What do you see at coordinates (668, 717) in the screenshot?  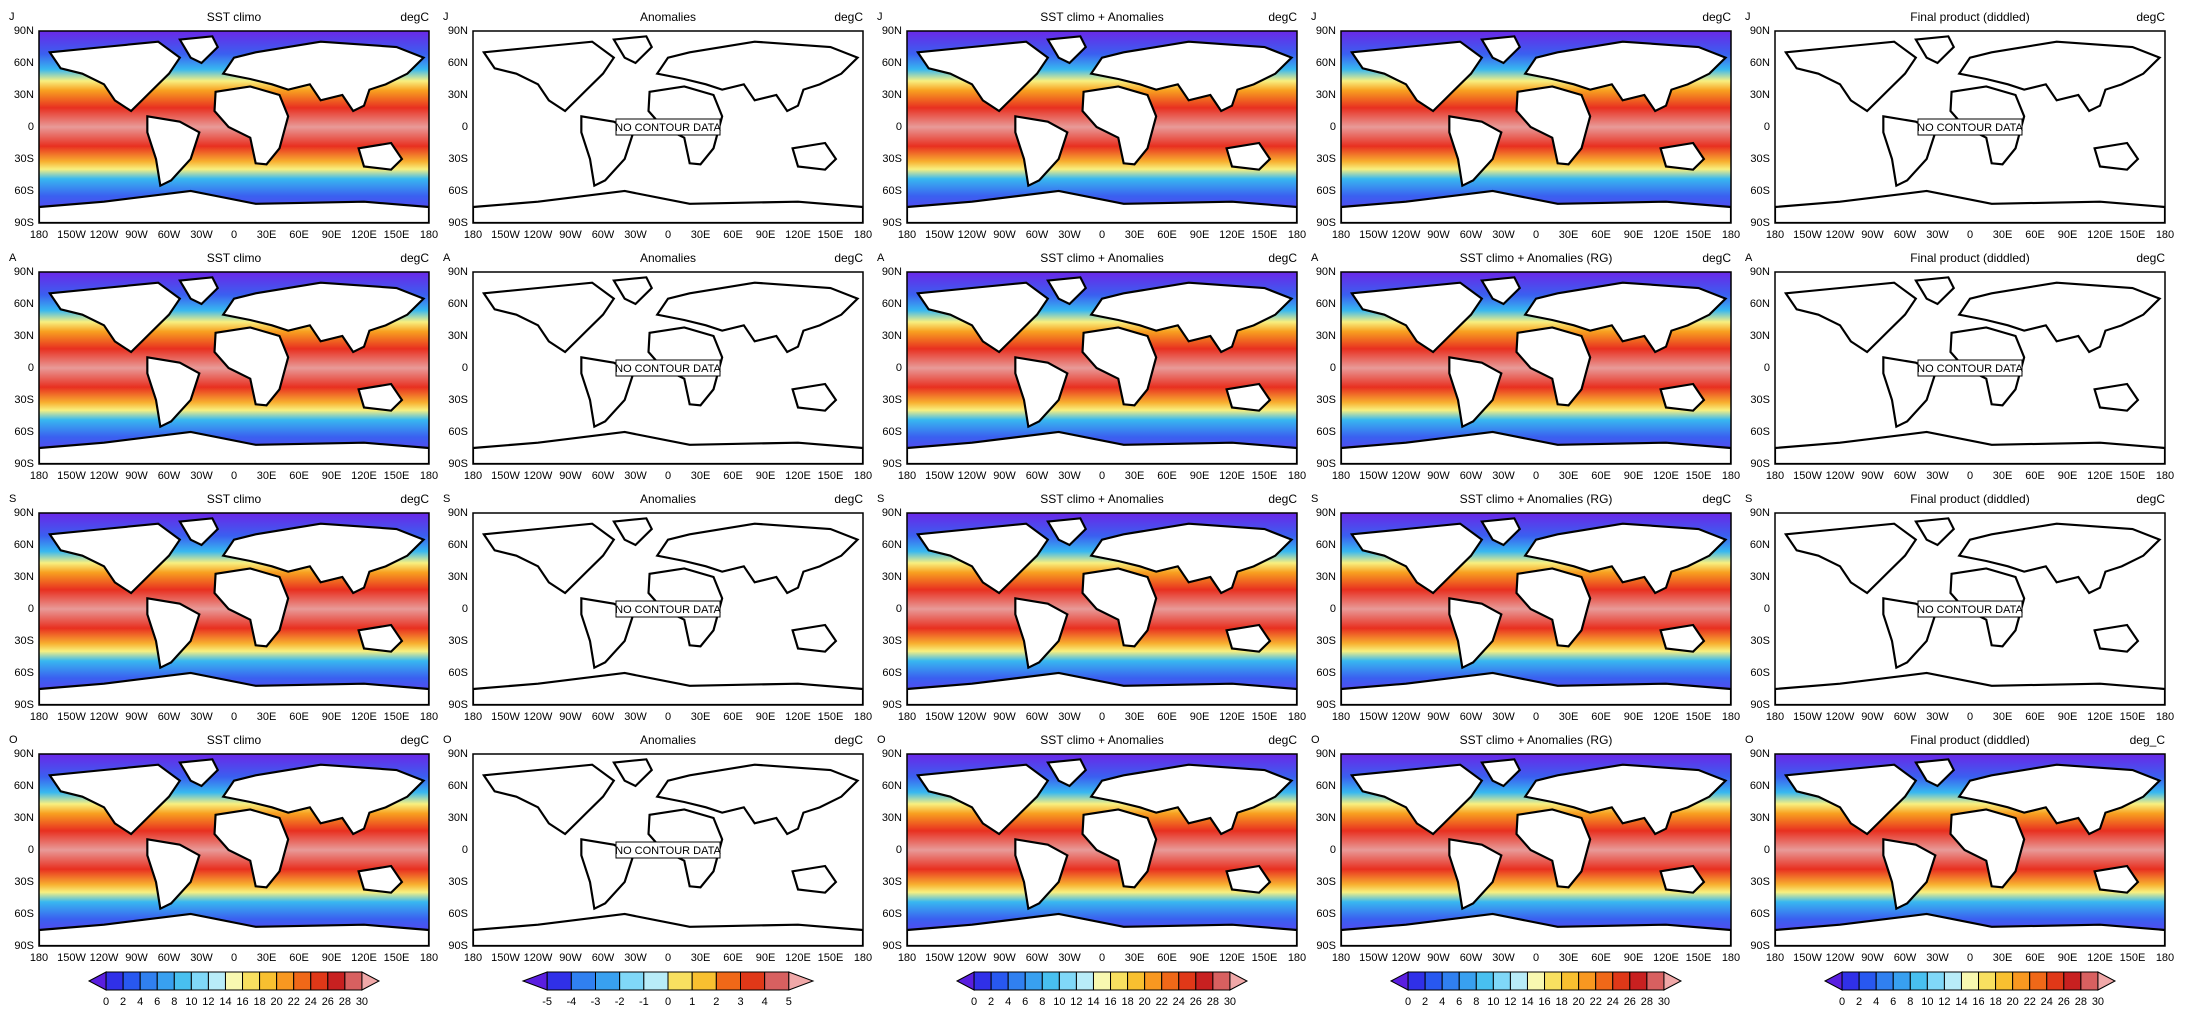 I see `lon-label: 0` at bounding box center [668, 717].